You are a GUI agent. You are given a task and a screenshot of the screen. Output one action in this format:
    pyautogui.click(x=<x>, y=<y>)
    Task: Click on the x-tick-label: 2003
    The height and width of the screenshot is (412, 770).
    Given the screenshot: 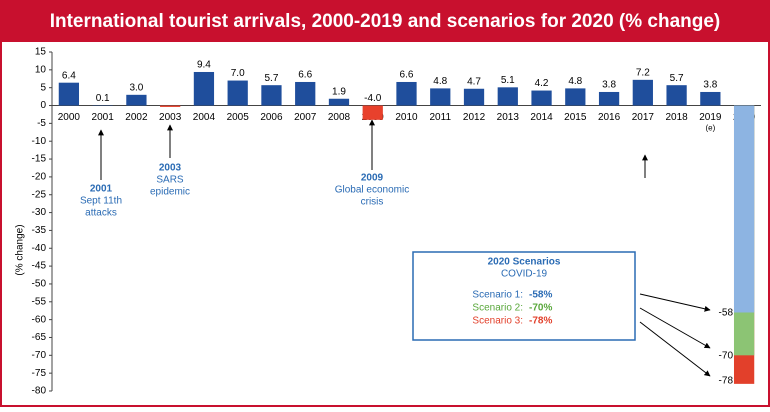 What is the action you would take?
    pyautogui.click(x=170, y=117)
    